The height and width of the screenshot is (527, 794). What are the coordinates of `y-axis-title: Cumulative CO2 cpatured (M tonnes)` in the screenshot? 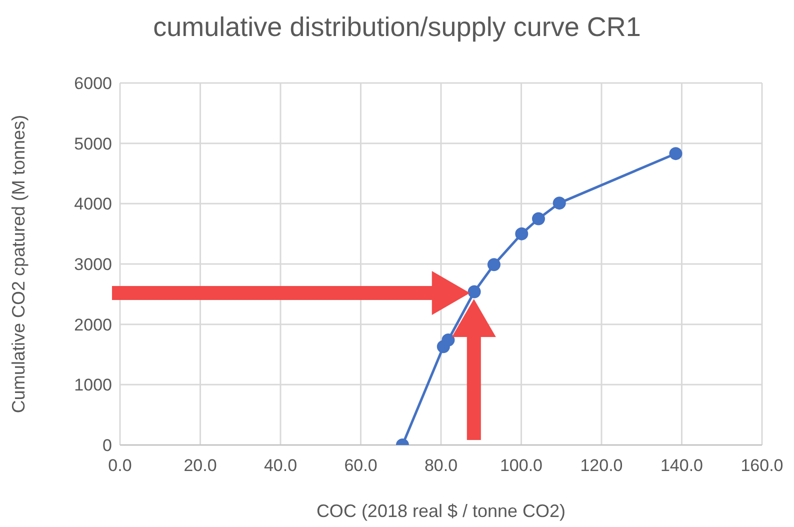 It's located at (18, 264).